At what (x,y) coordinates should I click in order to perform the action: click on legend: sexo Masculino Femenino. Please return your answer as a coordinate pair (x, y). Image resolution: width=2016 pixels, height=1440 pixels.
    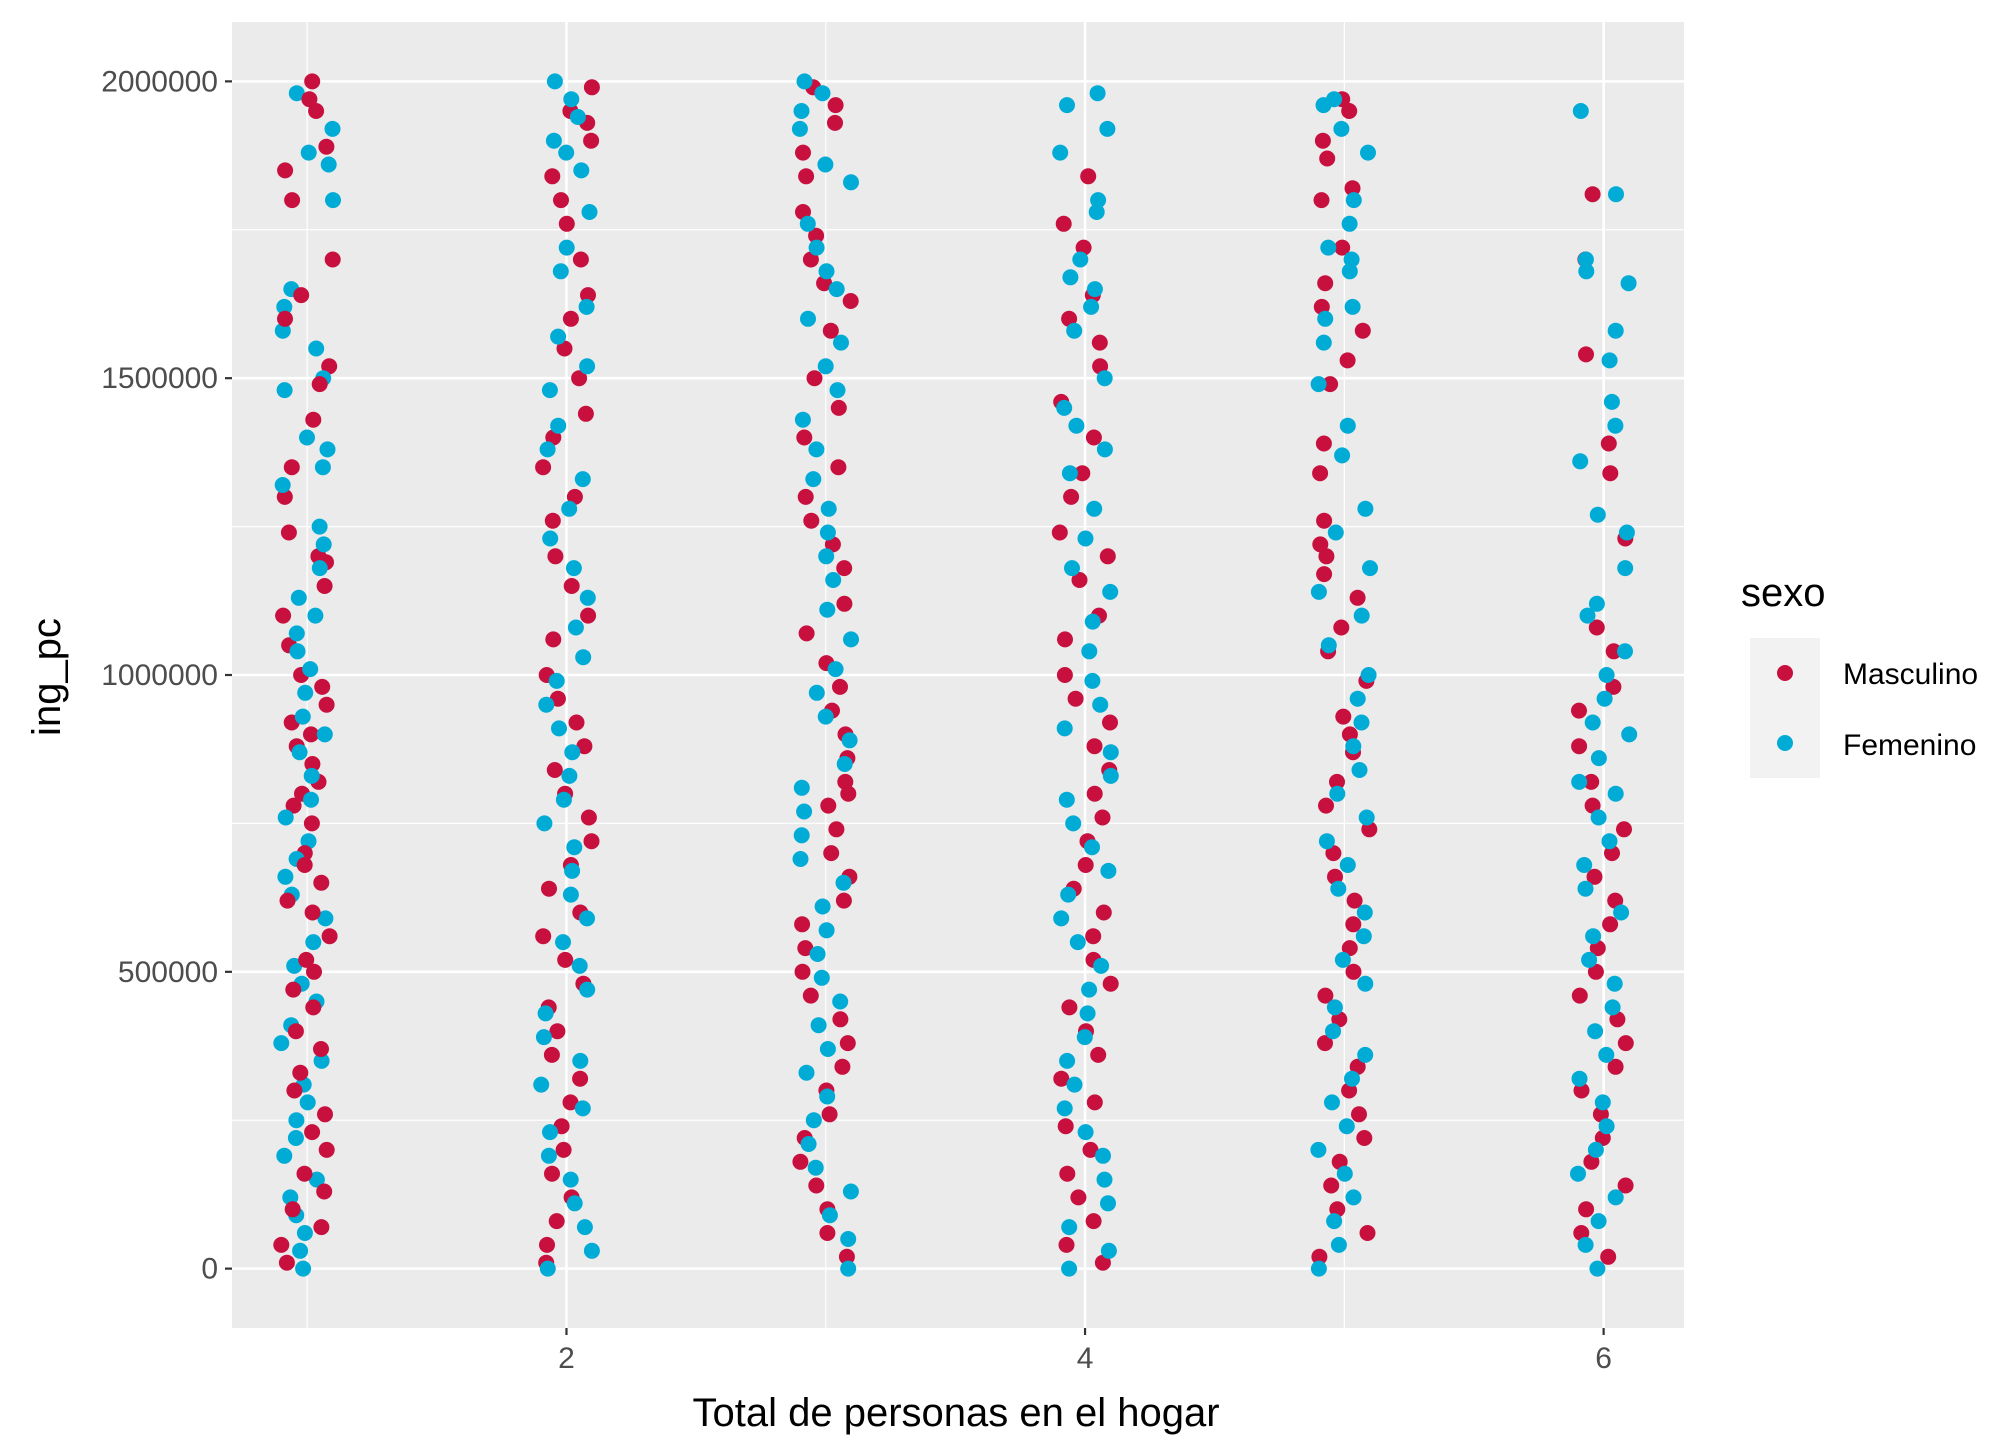
    Looking at the image, I should click on (1859, 674).